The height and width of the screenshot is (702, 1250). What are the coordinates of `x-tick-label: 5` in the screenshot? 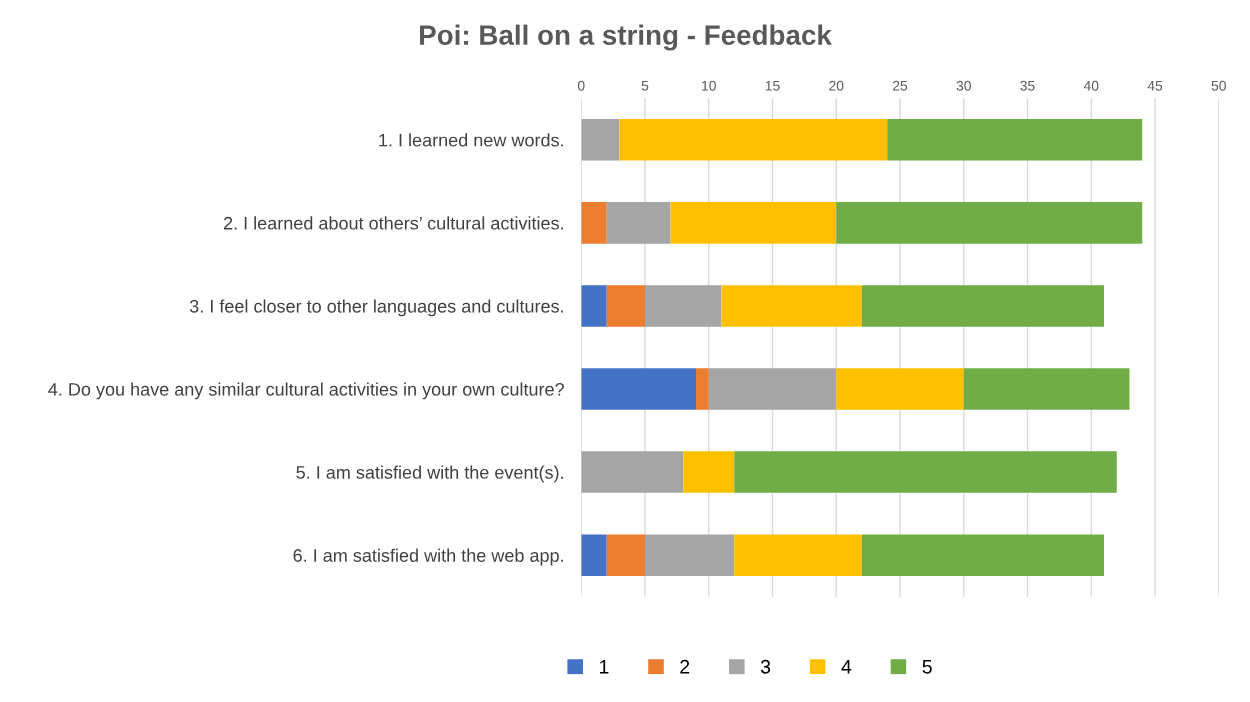 It's located at (645, 85).